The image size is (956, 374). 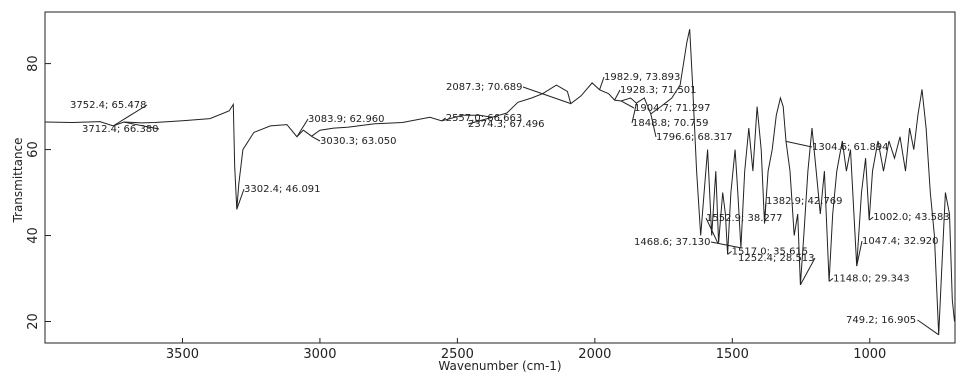 What do you see at coordinates (33, 63) in the screenshot?
I see `y-tick-label: 80` at bounding box center [33, 63].